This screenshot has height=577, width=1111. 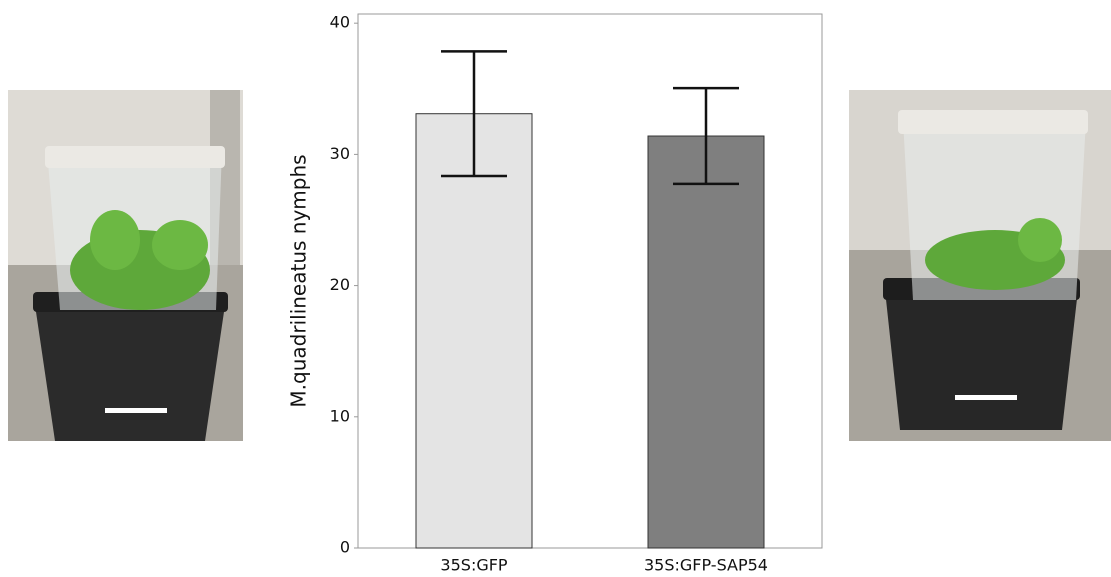 I want to click on y-tick-label: 30, so click(x=340, y=153).